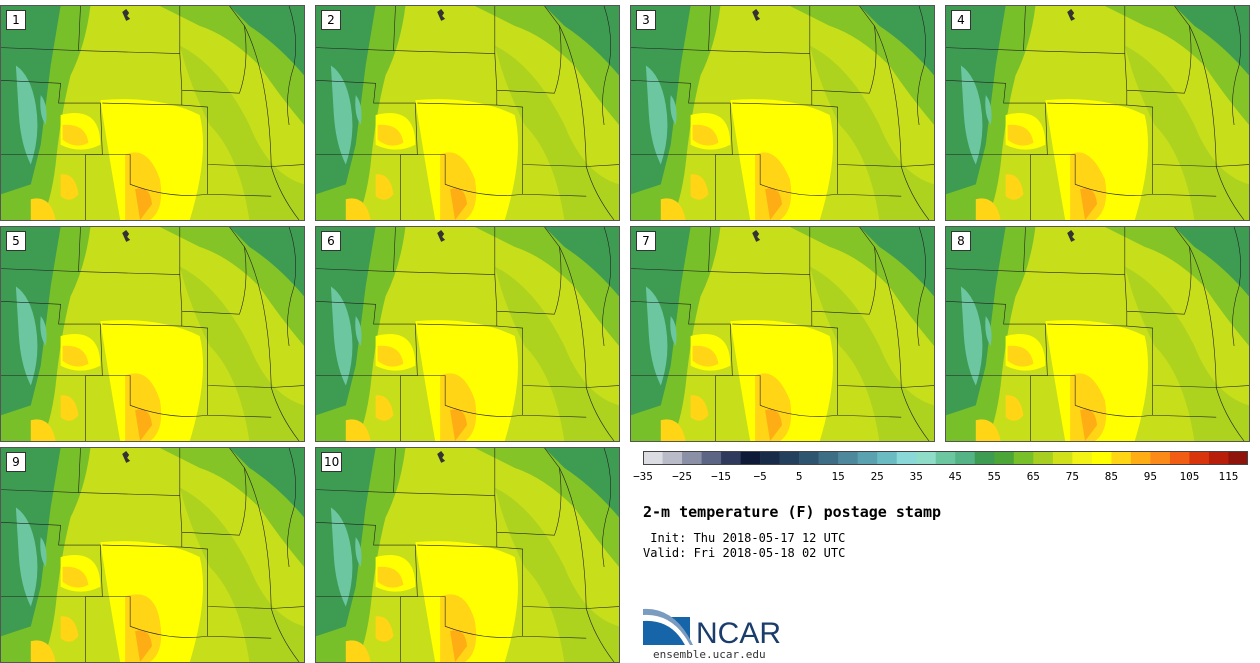 The image size is (1260, 663). Describe the element at coordinates (961, 20) in the screenshot. I see `ensemble-member-label: 4` at that location.